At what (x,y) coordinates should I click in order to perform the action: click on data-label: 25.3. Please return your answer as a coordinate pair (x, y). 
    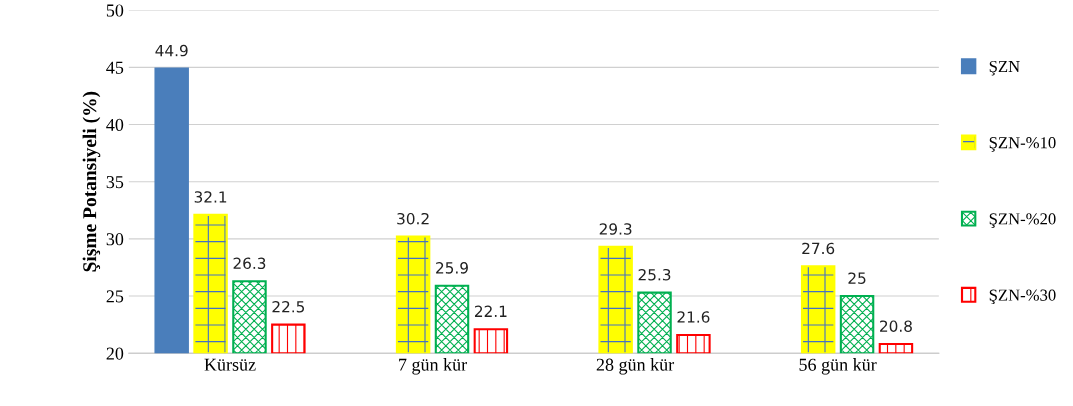
    Looking at the image, I should click on (654, 274).